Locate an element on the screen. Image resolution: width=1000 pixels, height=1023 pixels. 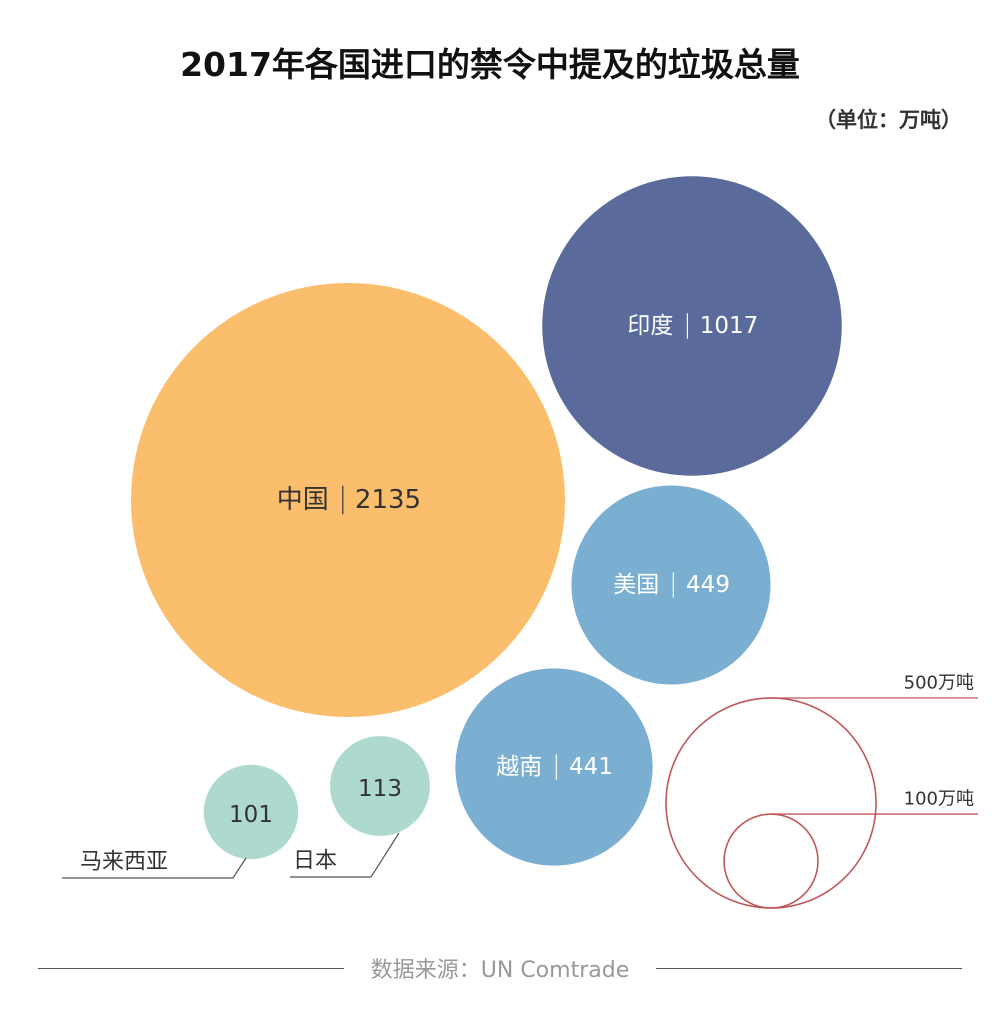
source-row: 数据来源：UN Comtrade is located at coordinates (500, 968).